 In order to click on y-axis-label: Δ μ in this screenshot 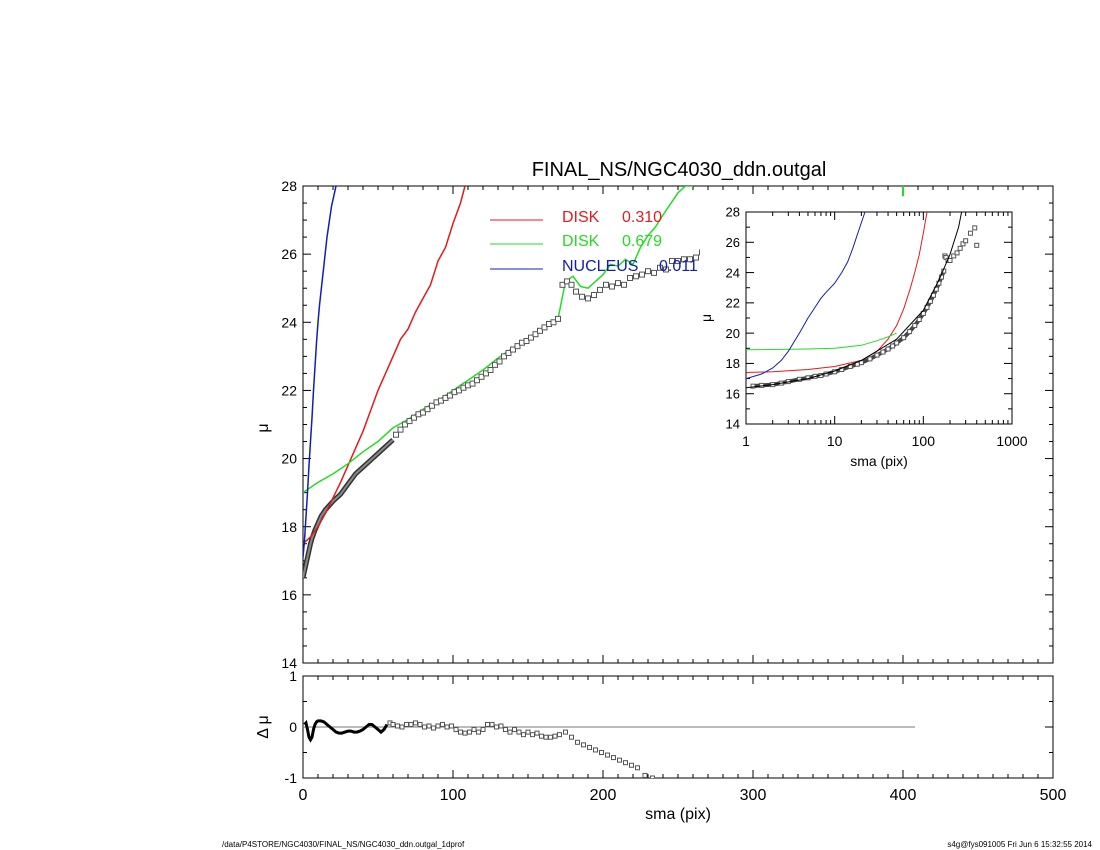, I will do `click(263, 726)`.